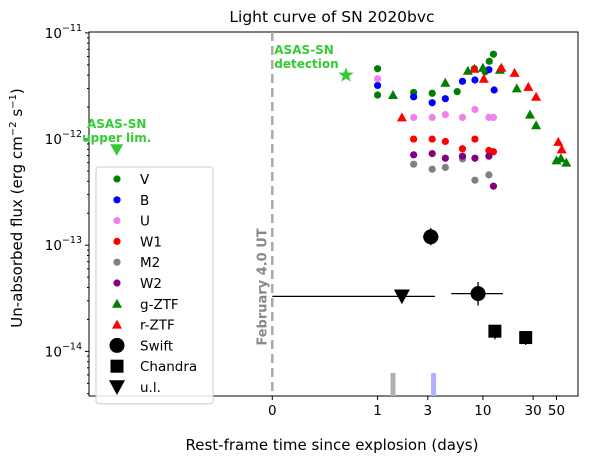  Describe the element at coordinates (533, 411) in the screenshot. I see `x-tick-label: 30` at that location.